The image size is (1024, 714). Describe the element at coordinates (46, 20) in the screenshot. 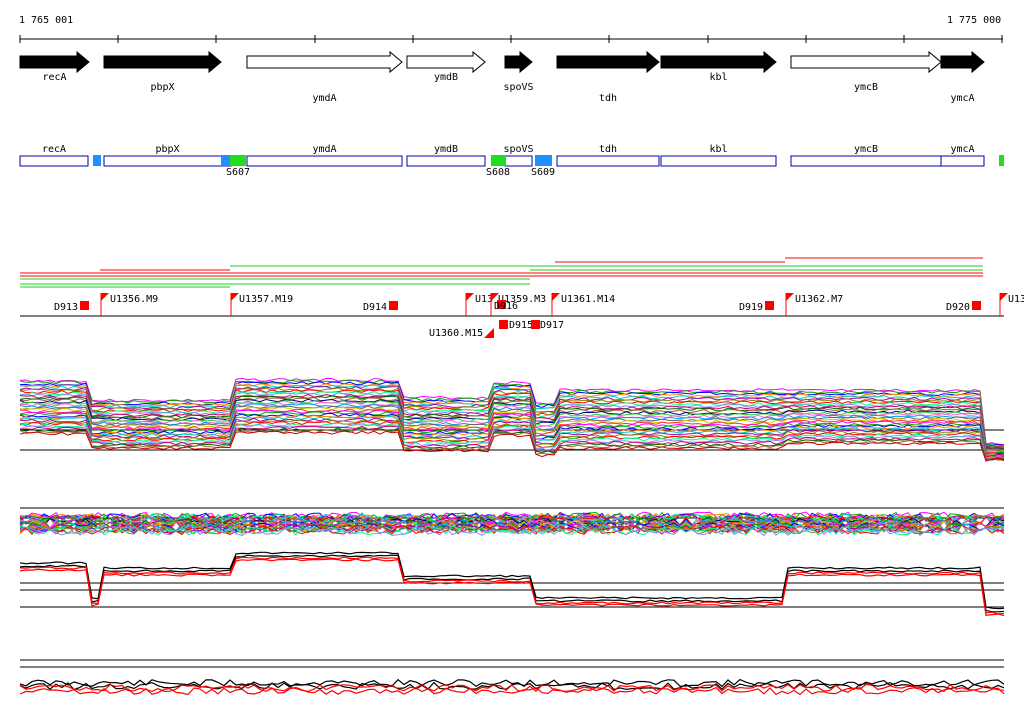

I see `ruler-start-label: 1 765 001` at that location.